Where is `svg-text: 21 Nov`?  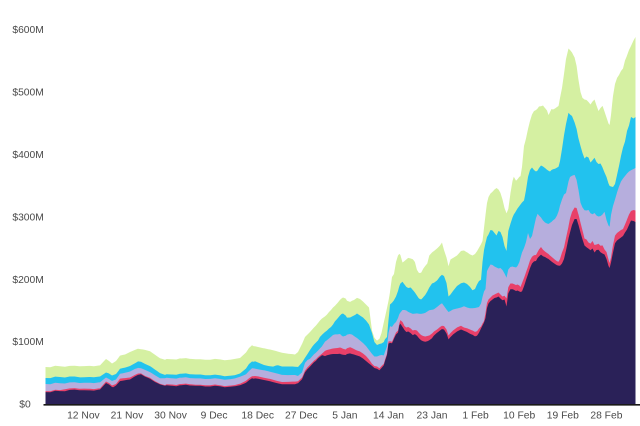 svg-text: 21 Nov is located at coordinates (127, 416).